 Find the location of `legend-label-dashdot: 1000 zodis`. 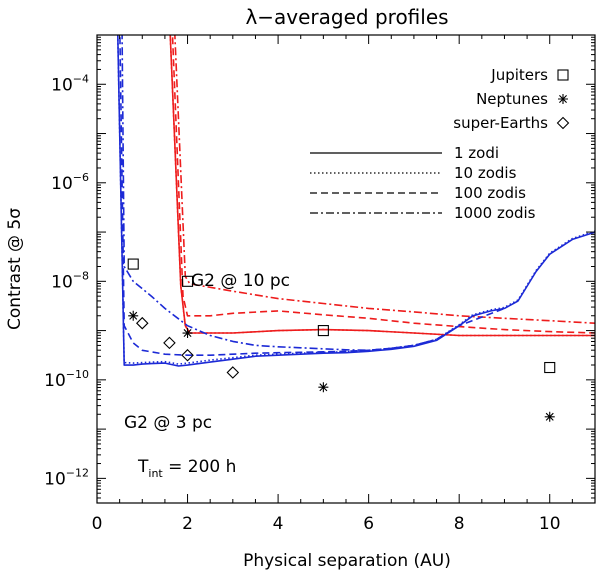

legend-label-dashdot: 1000 zodis is located at coordinates (495, 213).